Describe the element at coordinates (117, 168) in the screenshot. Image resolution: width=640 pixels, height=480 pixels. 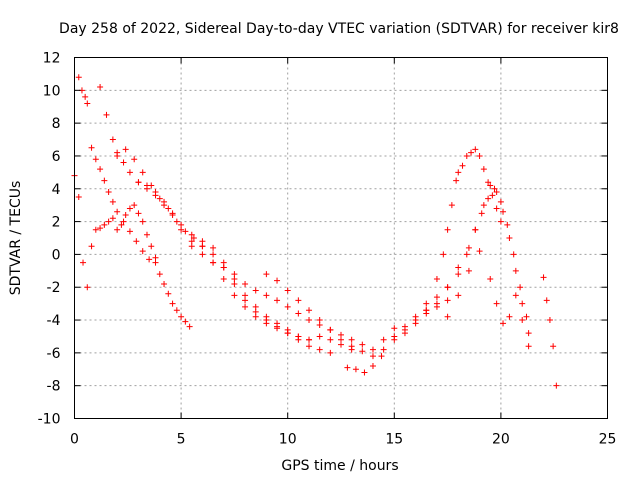
I see `series-s2` at that location.